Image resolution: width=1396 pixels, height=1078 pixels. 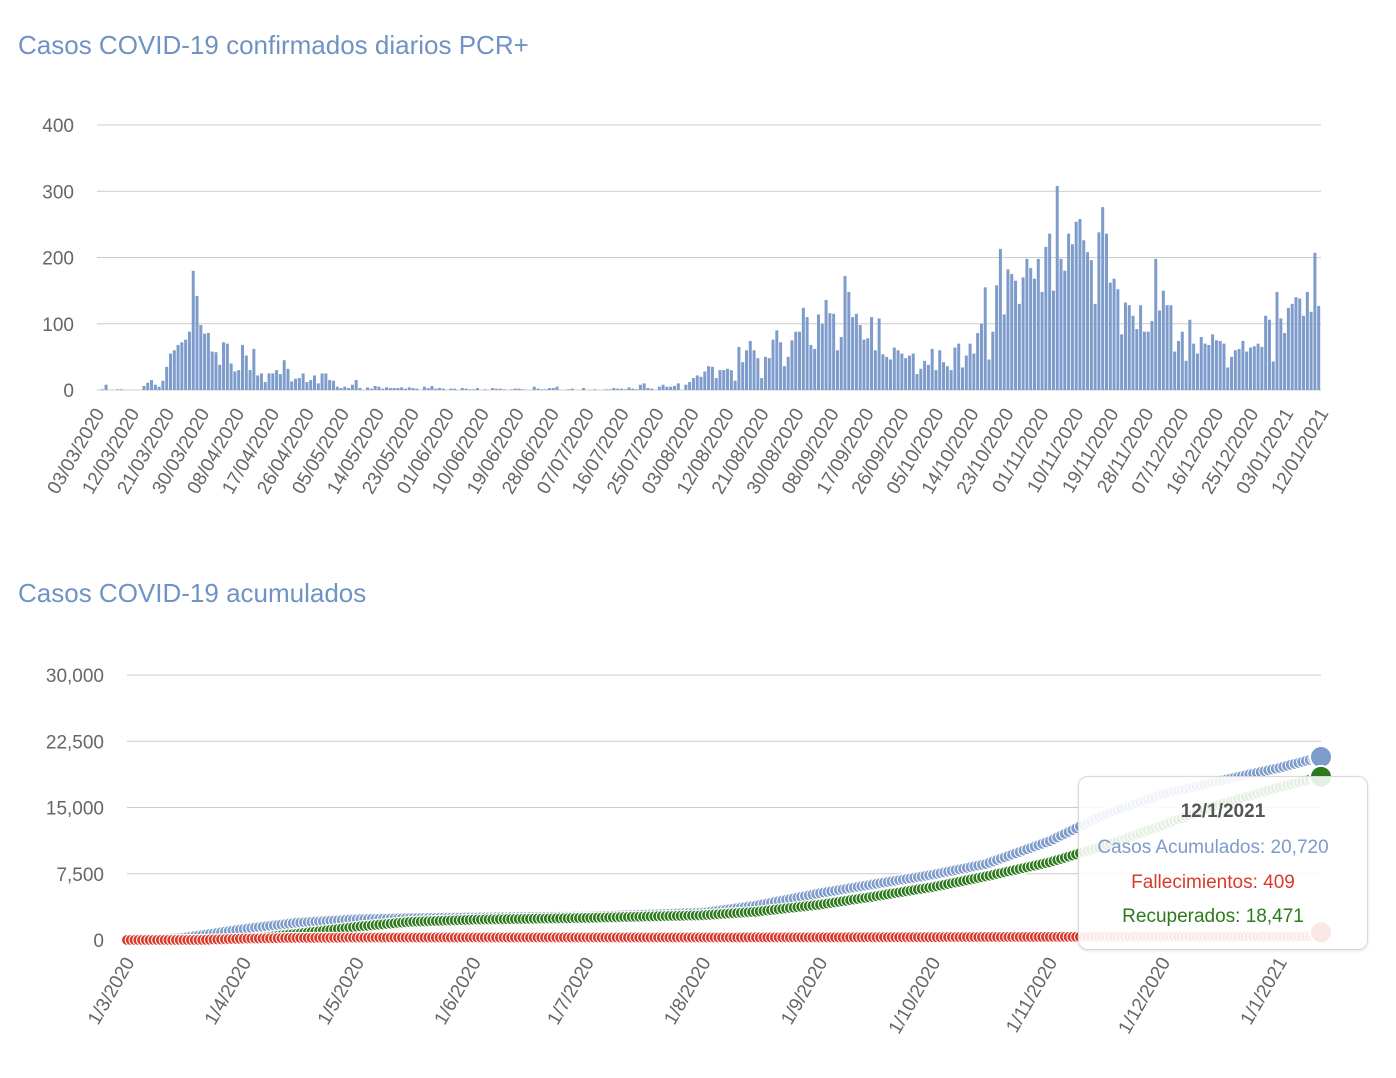 What do you see at coordinates (1213, 916) in the screenshot?
I see `tooltip-recovered-row: Recuperados: 18,471` at bounding box center [1213, 916].